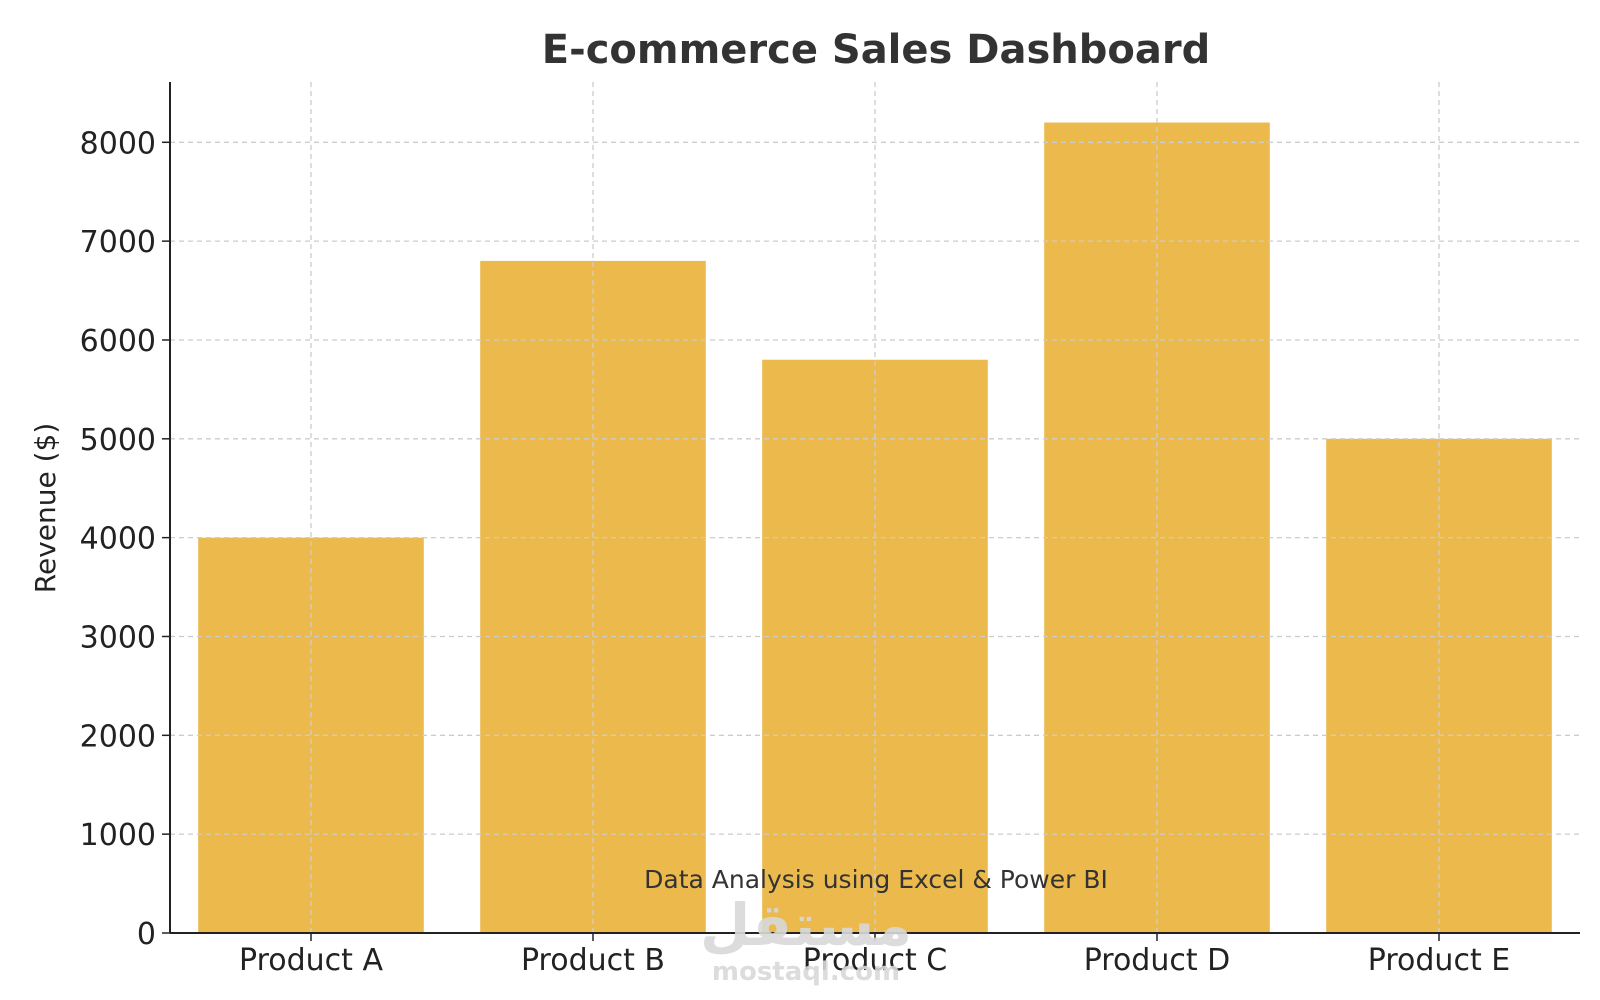 This screenshot has width=1600, height=1000. What do you see at coordinates (118, 637) in the screenshot?
I see `y-tick-label: 3000` at bounding box center [118, 637].